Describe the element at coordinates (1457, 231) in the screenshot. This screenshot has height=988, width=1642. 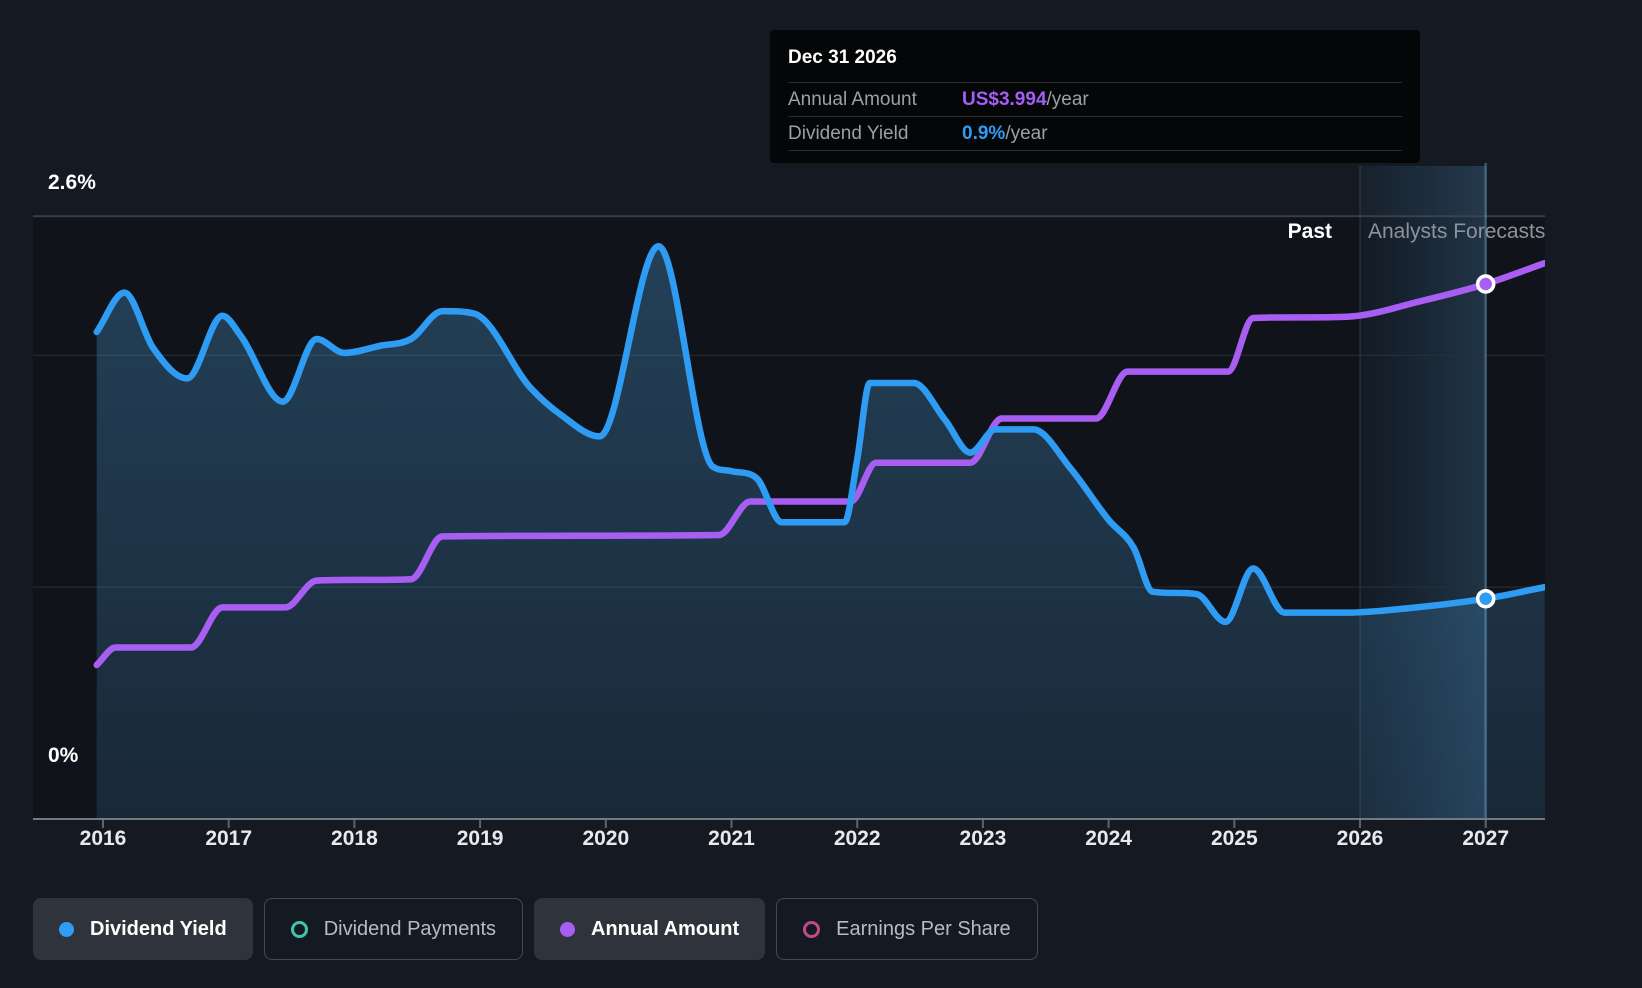
I see `forecast-region-label: Analysts Forecasts` at that location.